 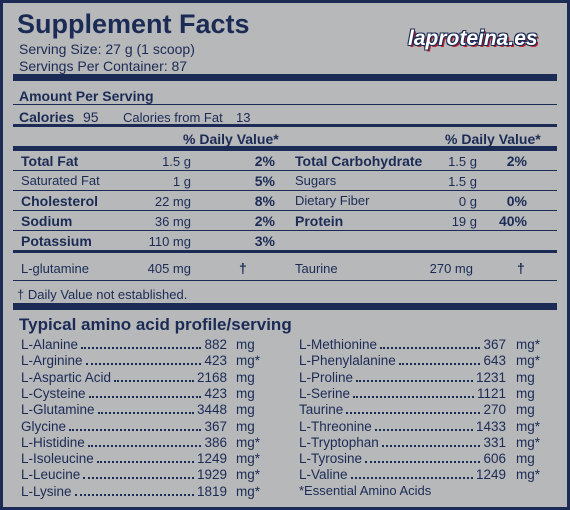 I want to click on amino-row: L-Tyrosine 606, so click(x=402, y=459).